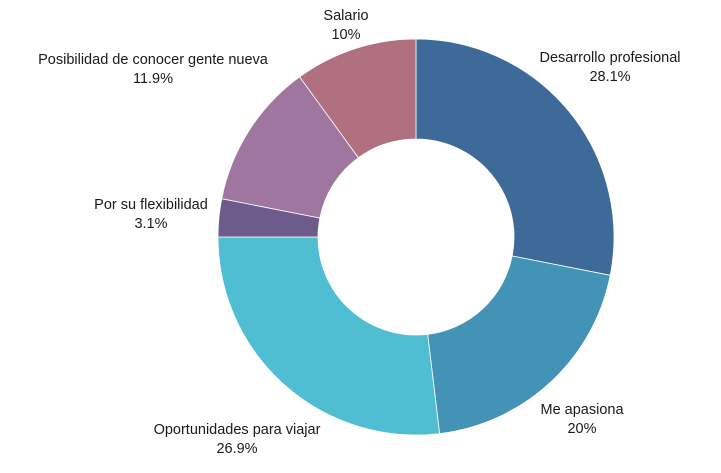 The image size is (721, 473). Describe the element at coordinates (581, 429) in the screenshot. I see `slice-value-1: 20%` at that location.